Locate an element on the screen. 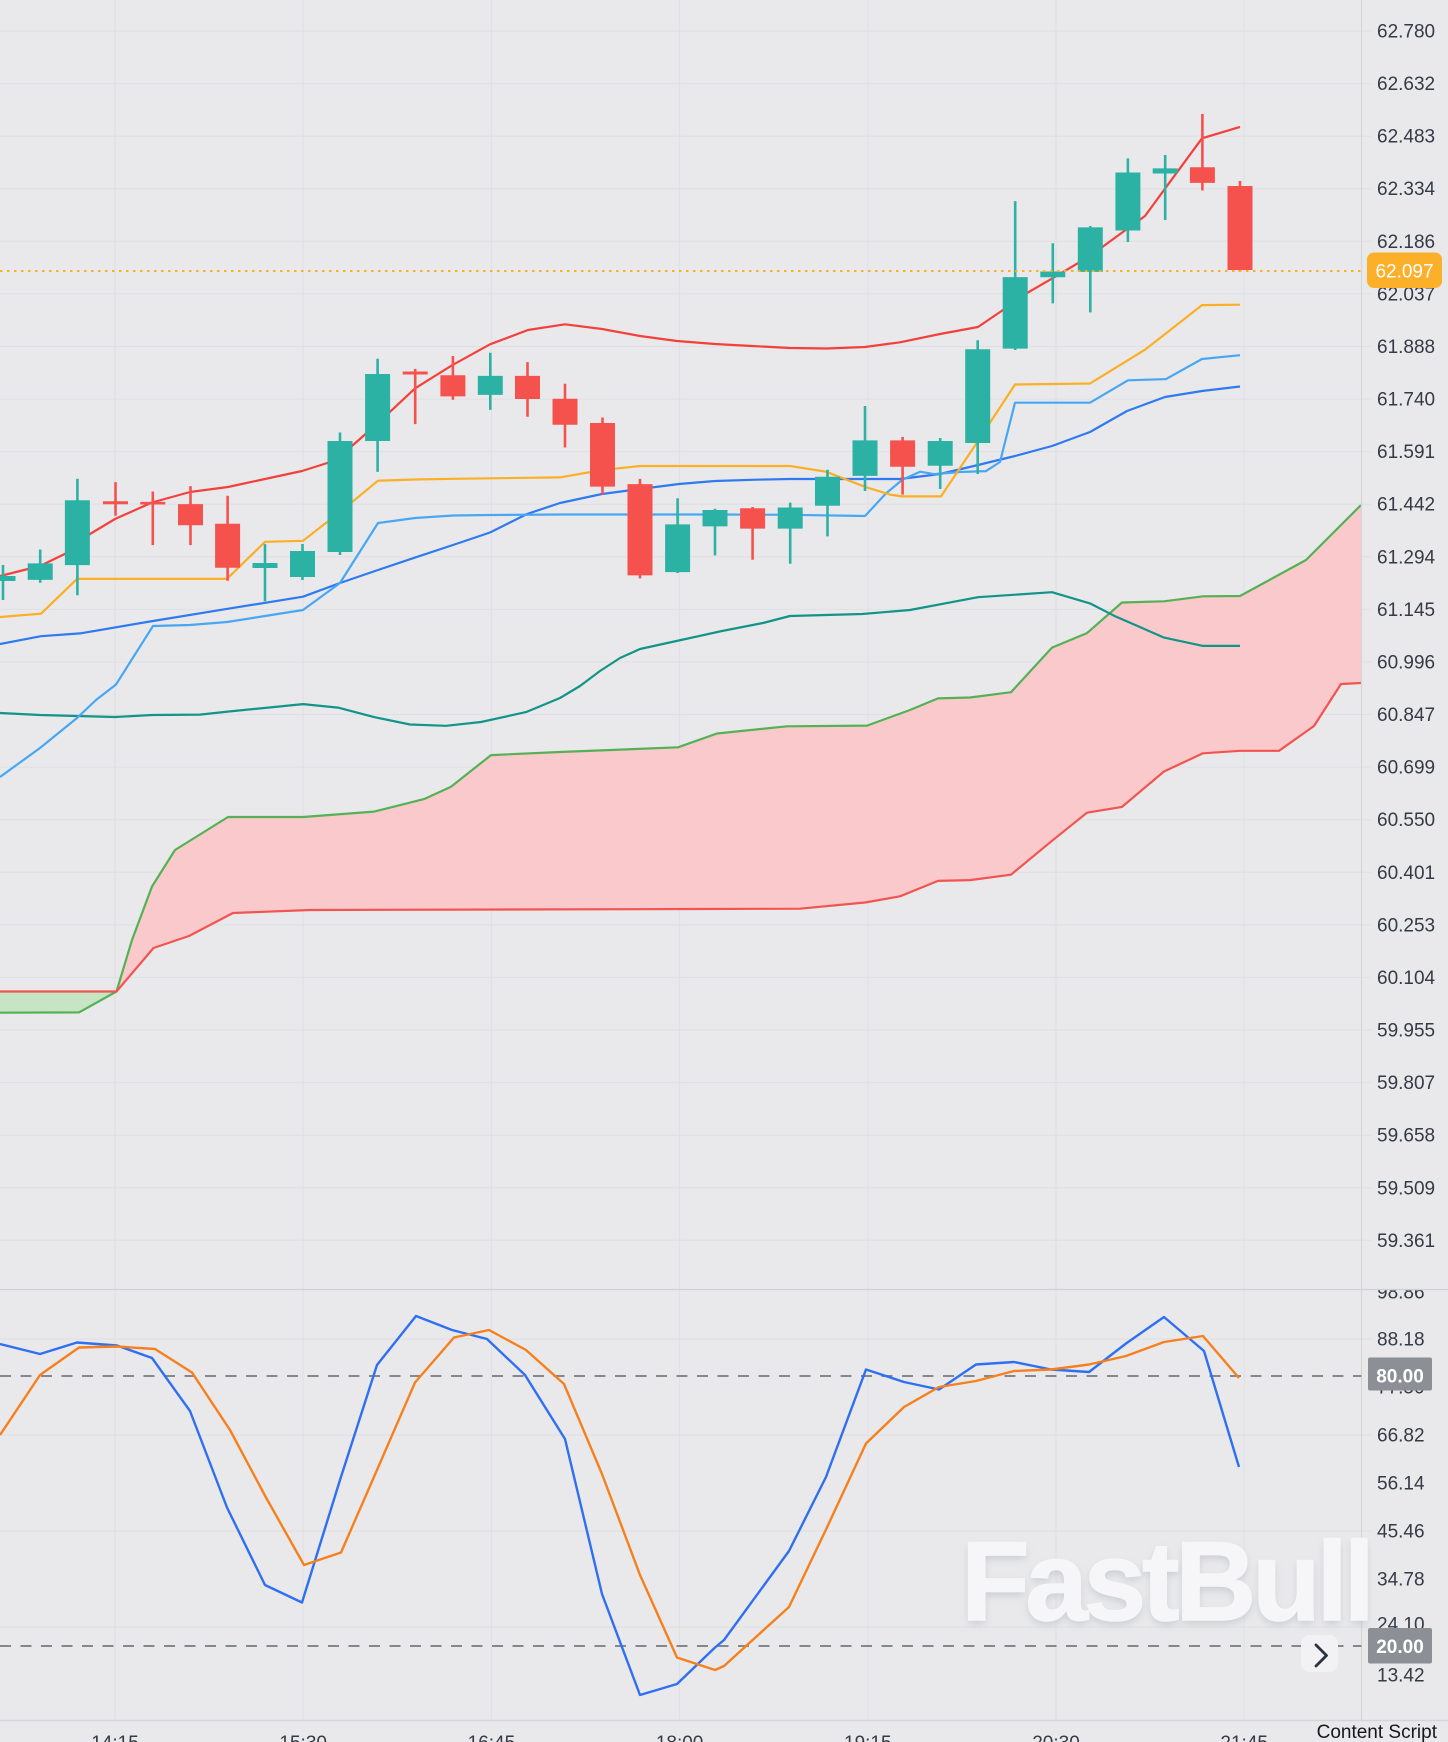 The width and height of the screenshot is (1448, 1742). svg-text: 59.361 is located at coordinates (1406, 1241).